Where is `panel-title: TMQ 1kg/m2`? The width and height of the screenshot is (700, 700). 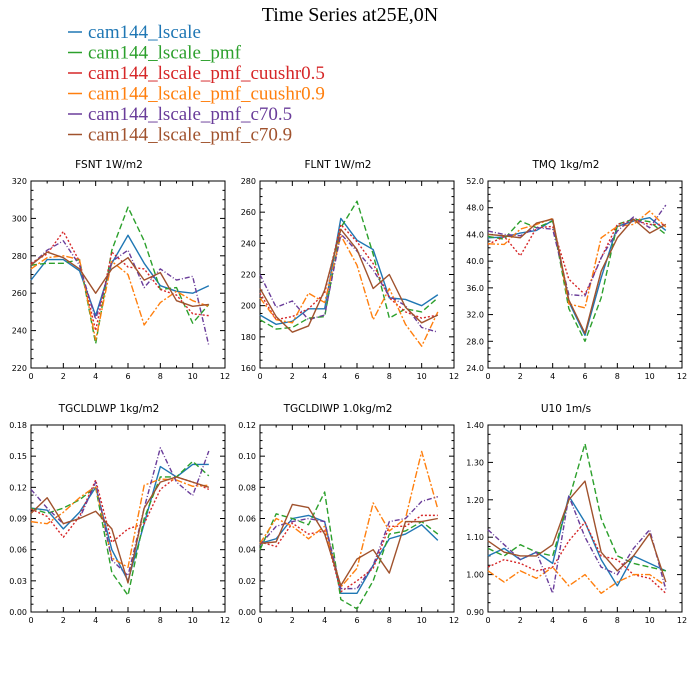
panel-title: TMQ 1kg/m2 is located at coordinates (566, 165).